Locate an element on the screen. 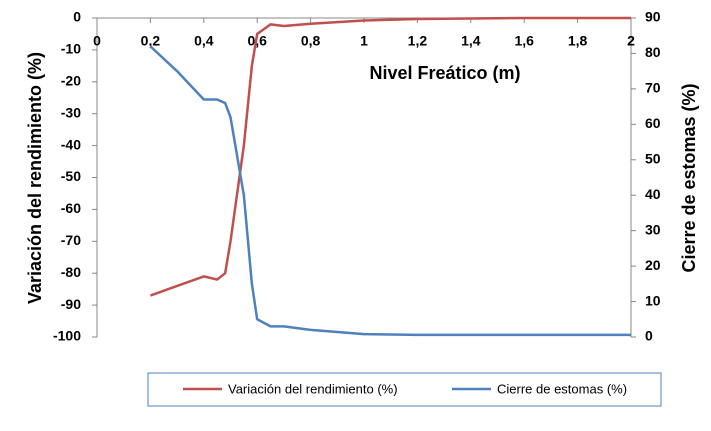  x-tick-label: 0,2 is located at coordinates (151, 41).